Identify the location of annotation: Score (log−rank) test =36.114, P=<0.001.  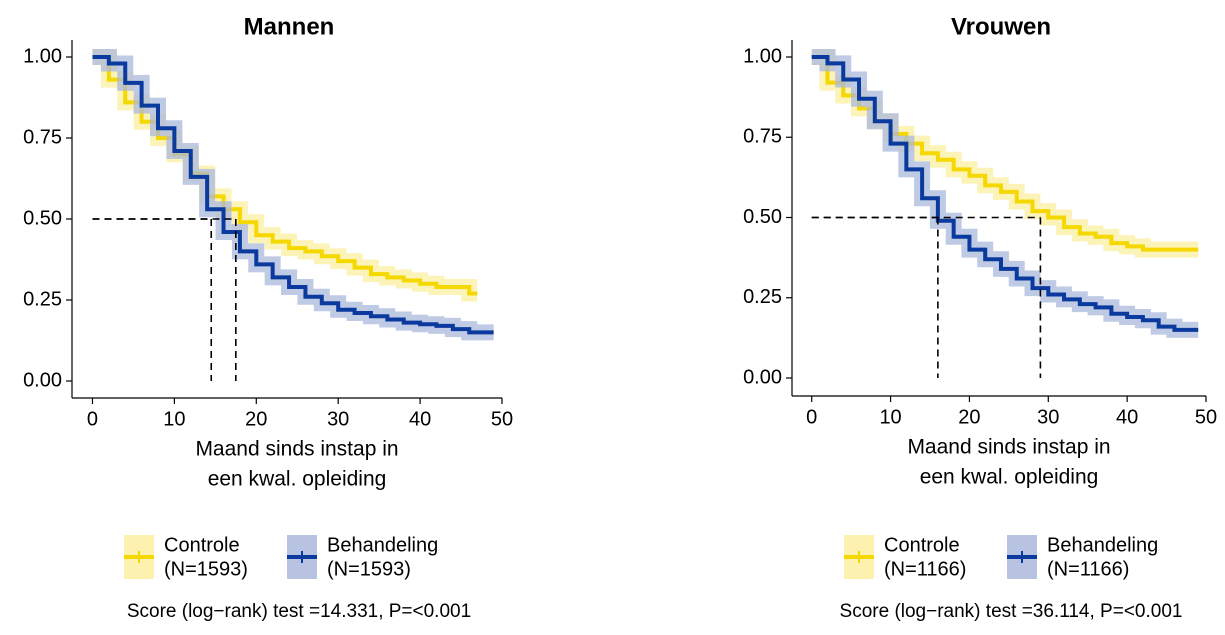
(1011, 611).